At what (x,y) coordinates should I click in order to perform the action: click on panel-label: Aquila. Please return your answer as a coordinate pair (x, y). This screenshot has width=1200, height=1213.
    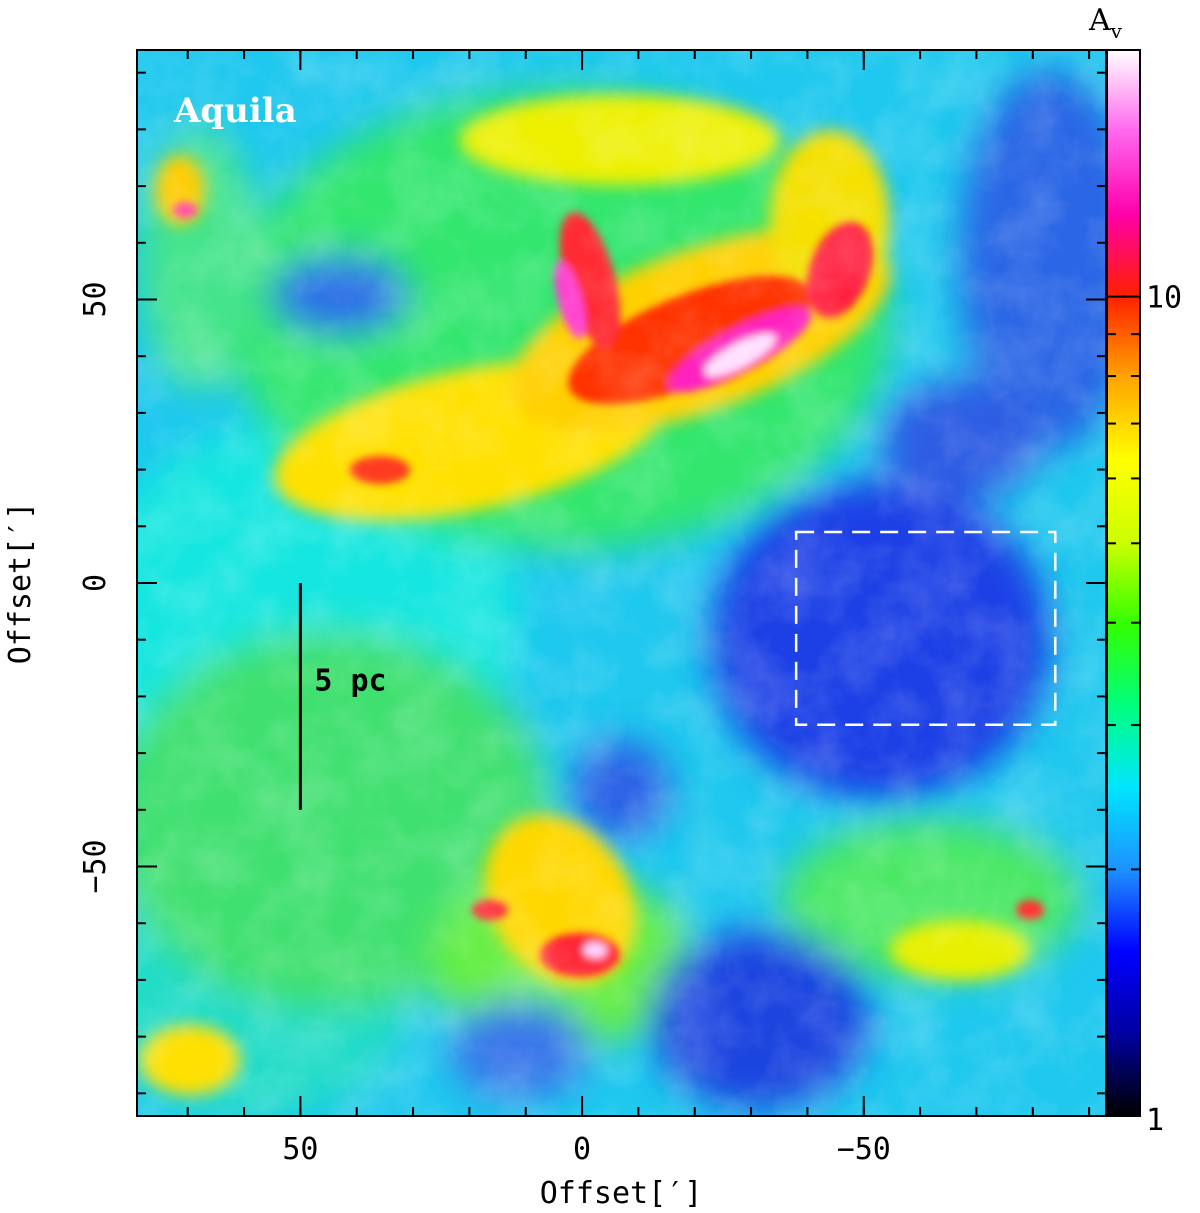
    Looking at the image, I should click on (235, 111).